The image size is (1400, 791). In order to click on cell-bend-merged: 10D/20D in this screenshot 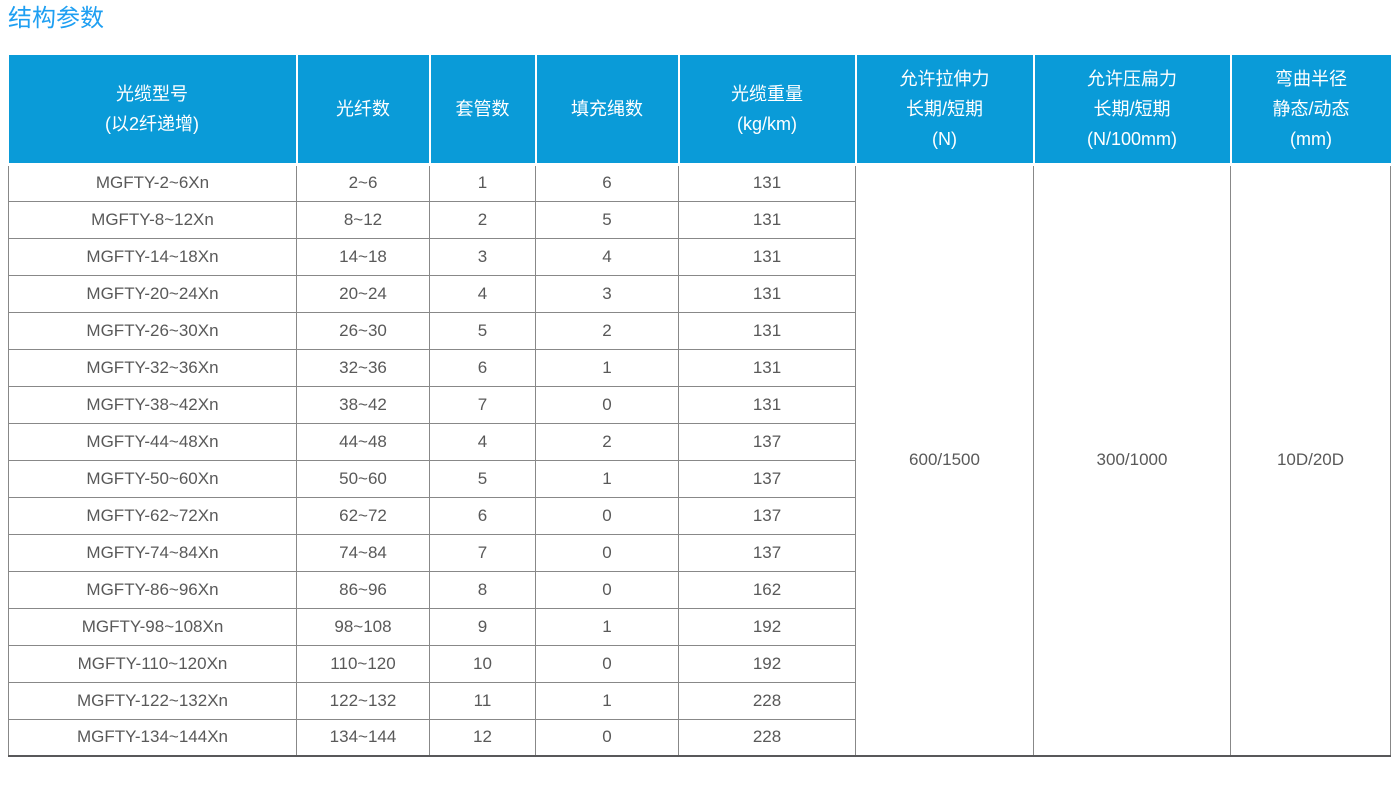, I will do `click(1310, 460)`.